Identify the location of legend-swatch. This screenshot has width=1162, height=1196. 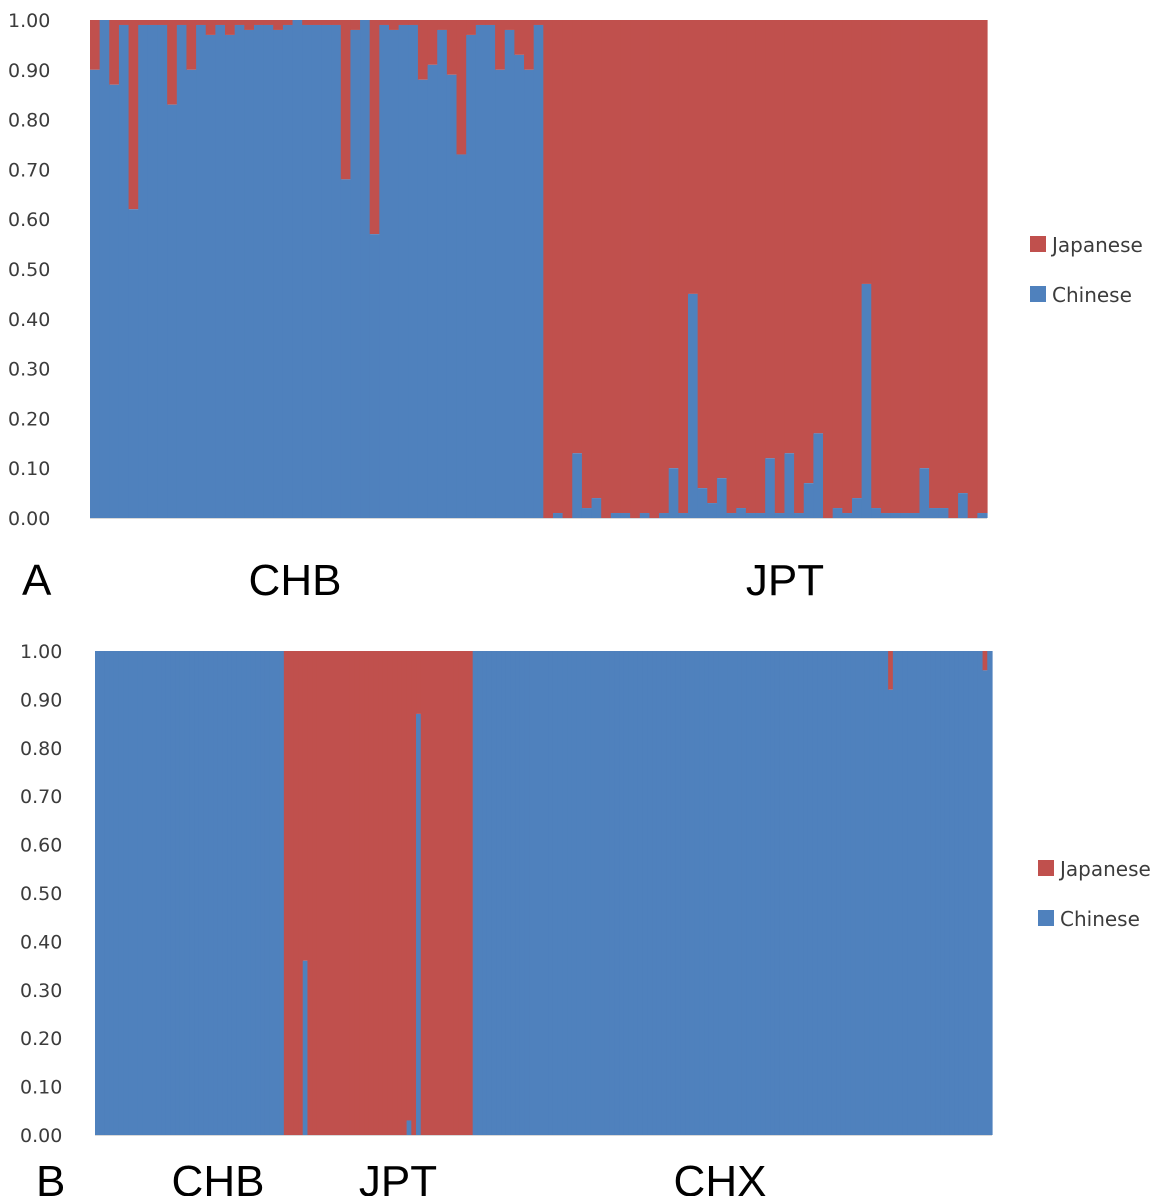
(1046, 918).